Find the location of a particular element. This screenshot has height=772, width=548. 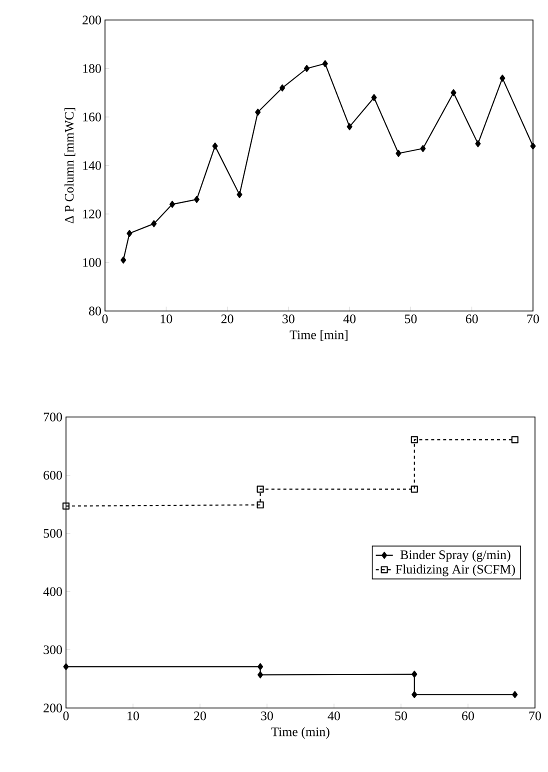

y-tick-label: 140 is located at coordinates (92, 165).